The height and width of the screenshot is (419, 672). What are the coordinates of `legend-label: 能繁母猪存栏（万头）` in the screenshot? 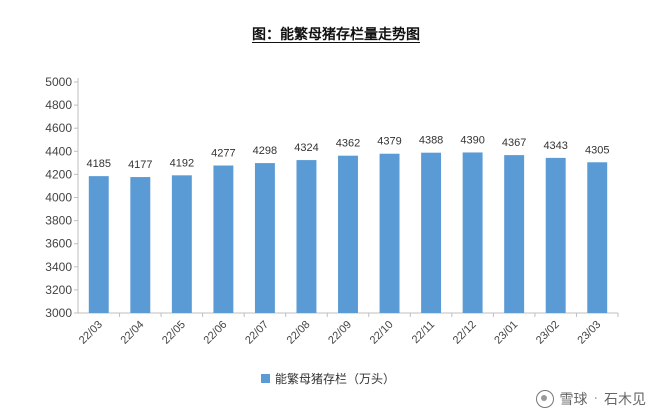 It's located at (335, 378).